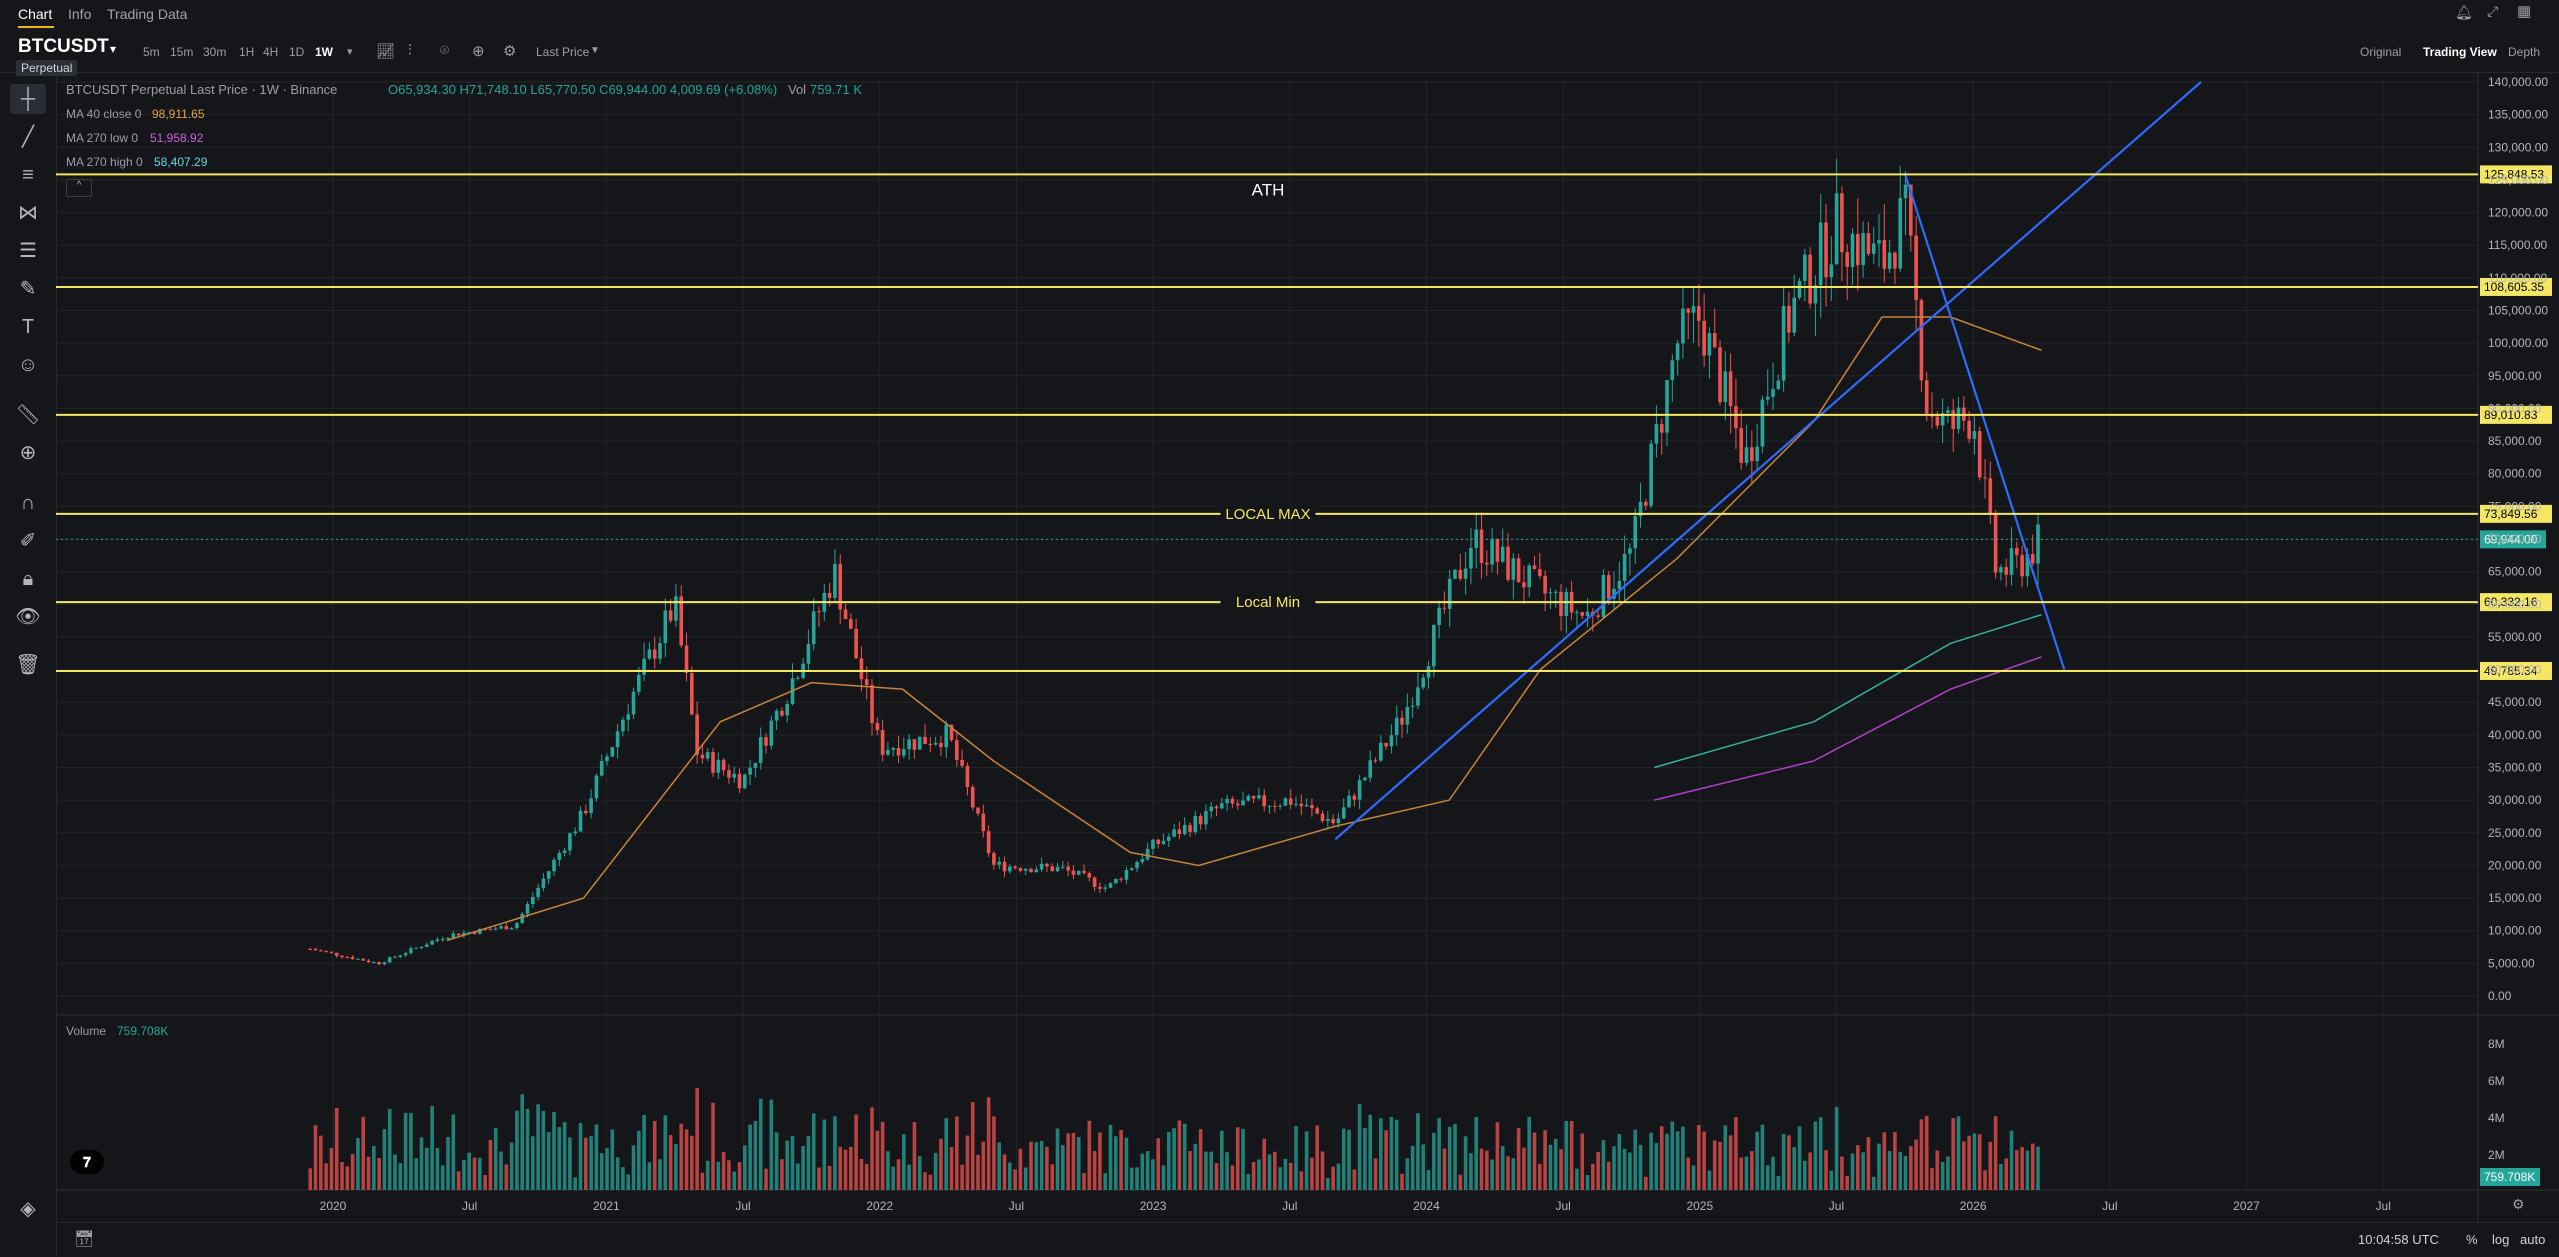  Describe the element at coordinates (478, 51) in the screenshot. I see `indicators-icon: ⊕` at that location.